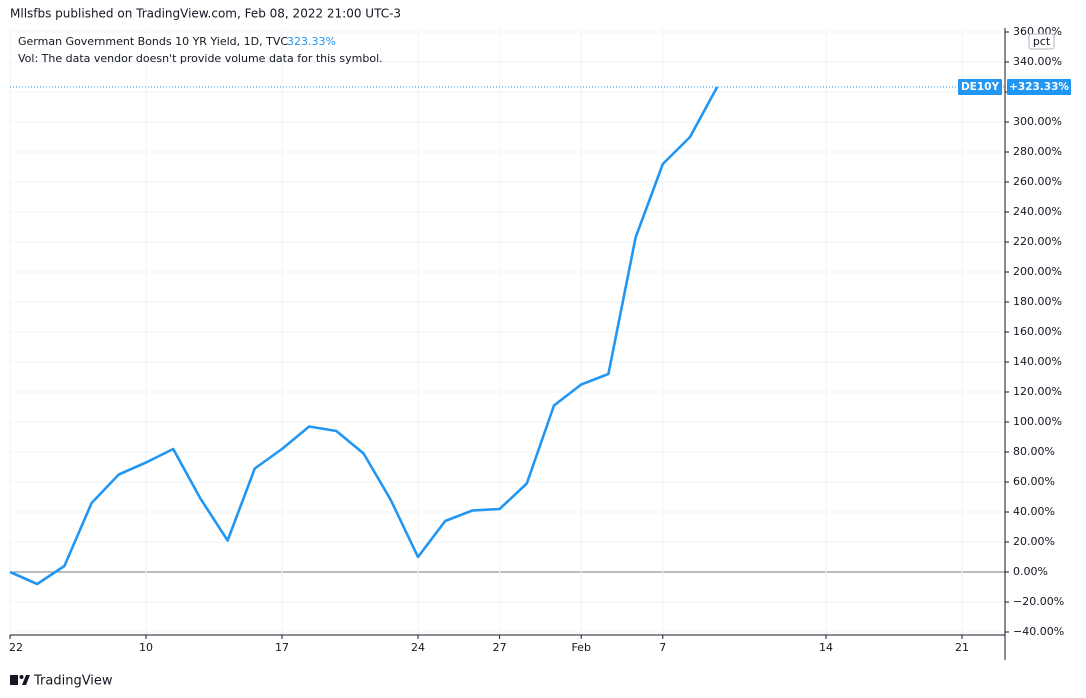  Describe the element at coordinates (1037, 361) in the screenshot. I see `y-tick-label: 140.00%` at that location.